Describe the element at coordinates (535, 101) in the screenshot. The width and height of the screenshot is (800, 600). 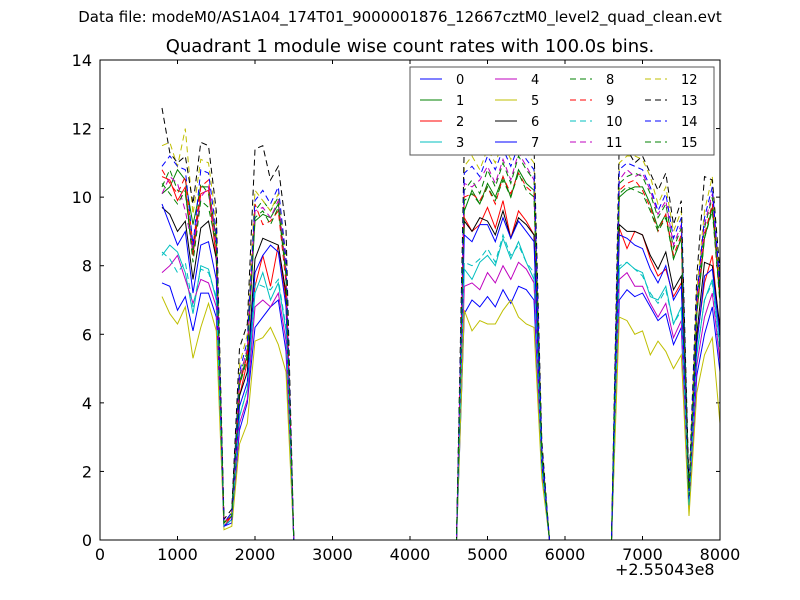
I see `legend-label-5: 5` at that location.